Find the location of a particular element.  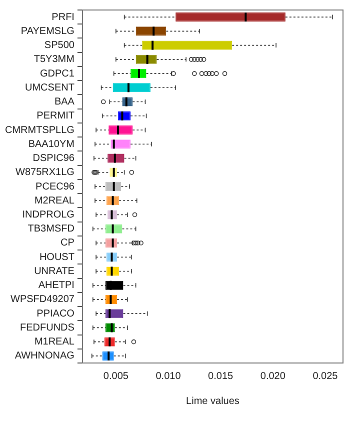

y-tick-label: PPIACO is located at coordinates (55, 314).